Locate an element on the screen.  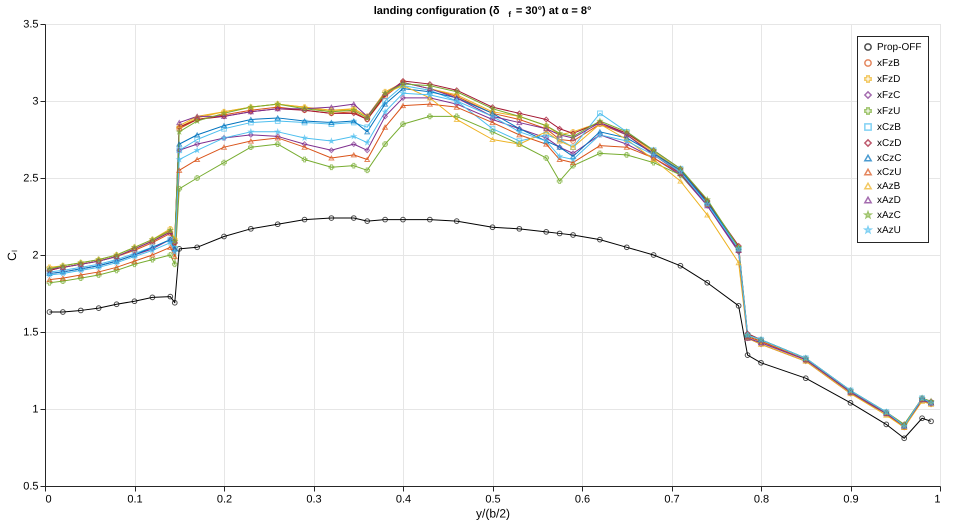
legend-label: xCzB is located at coordinates (889, 127).